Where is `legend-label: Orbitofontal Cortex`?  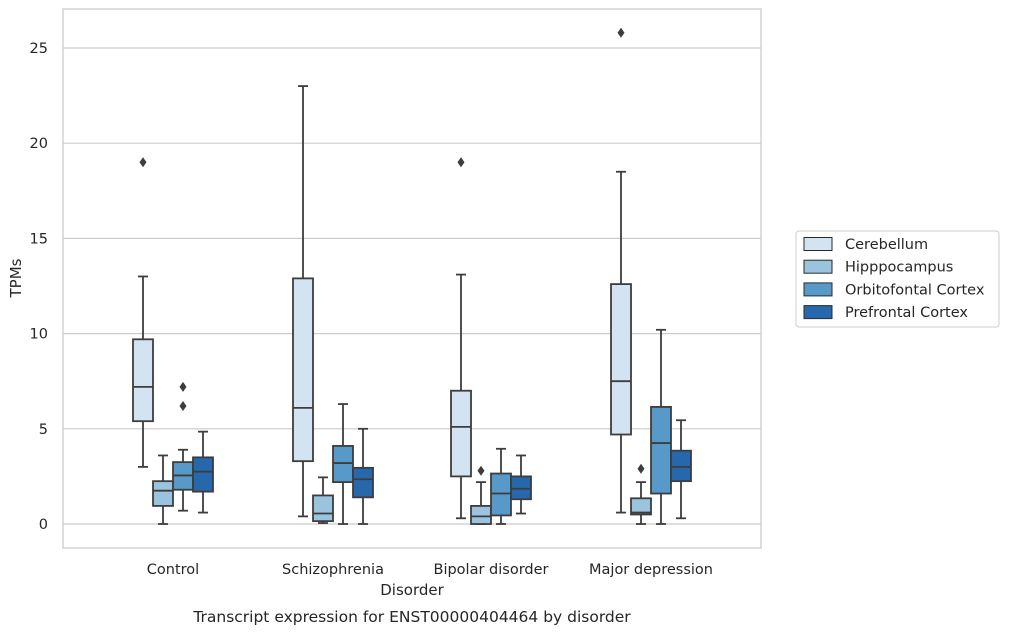
legend-label: Orbitofontal Cortex is located at coordinates (915, 290).